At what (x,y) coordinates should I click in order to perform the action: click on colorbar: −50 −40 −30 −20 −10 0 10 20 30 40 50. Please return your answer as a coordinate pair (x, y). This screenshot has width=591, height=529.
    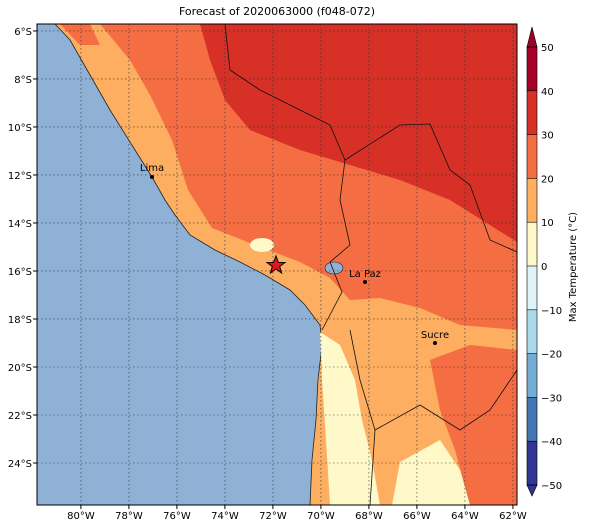
    Looking at the image, I should click on (544, 261).